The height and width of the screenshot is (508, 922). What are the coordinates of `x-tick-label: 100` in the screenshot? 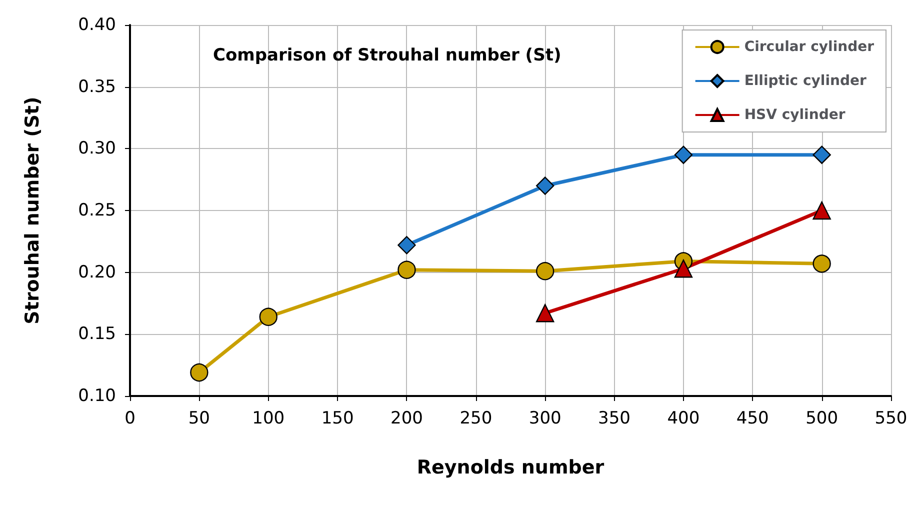 It's located at (268, 418).